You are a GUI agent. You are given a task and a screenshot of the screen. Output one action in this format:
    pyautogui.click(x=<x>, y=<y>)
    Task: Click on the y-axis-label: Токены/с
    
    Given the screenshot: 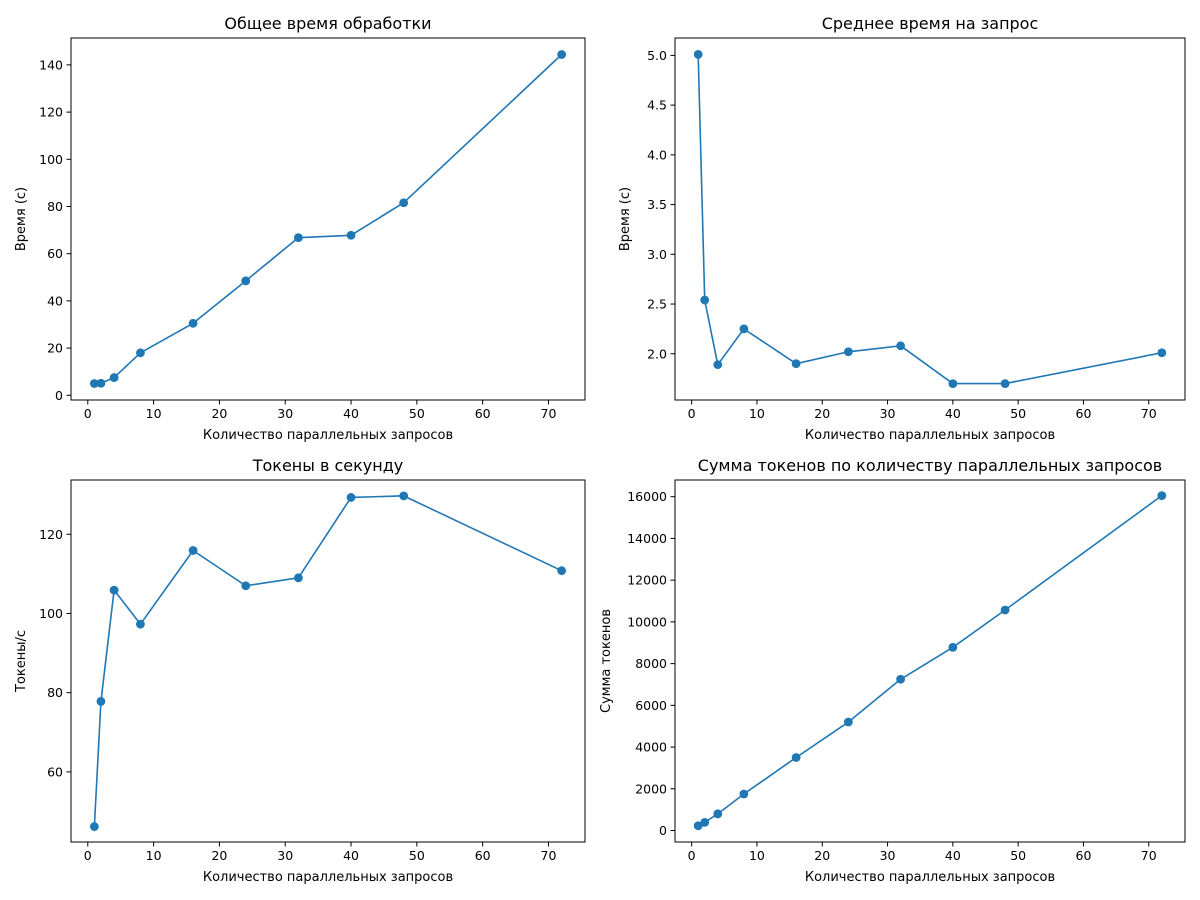 What is the action you would take?
    pyautogui.click(x=21, y=661)
    